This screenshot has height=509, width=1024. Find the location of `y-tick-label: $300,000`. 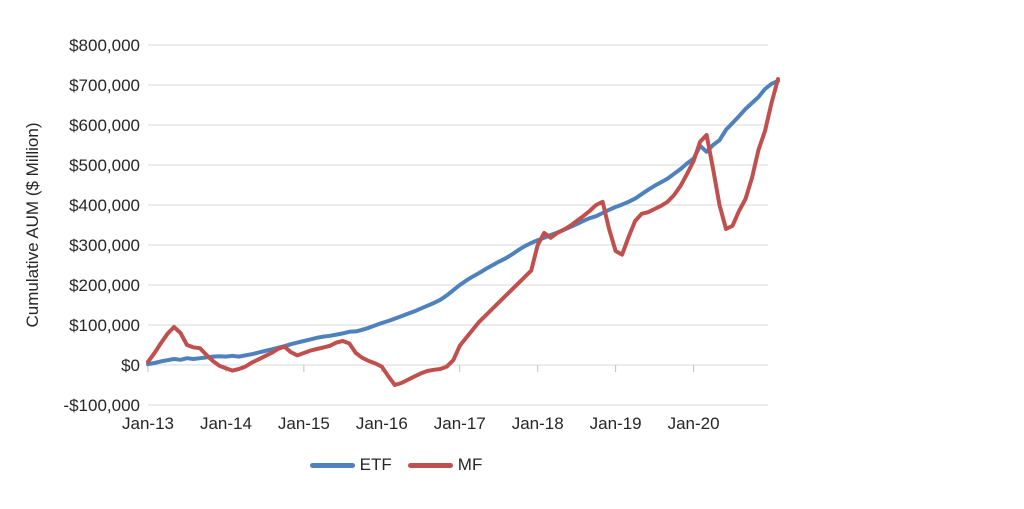

y-tick-label: $300,000 is located at coordinates (104, 245).